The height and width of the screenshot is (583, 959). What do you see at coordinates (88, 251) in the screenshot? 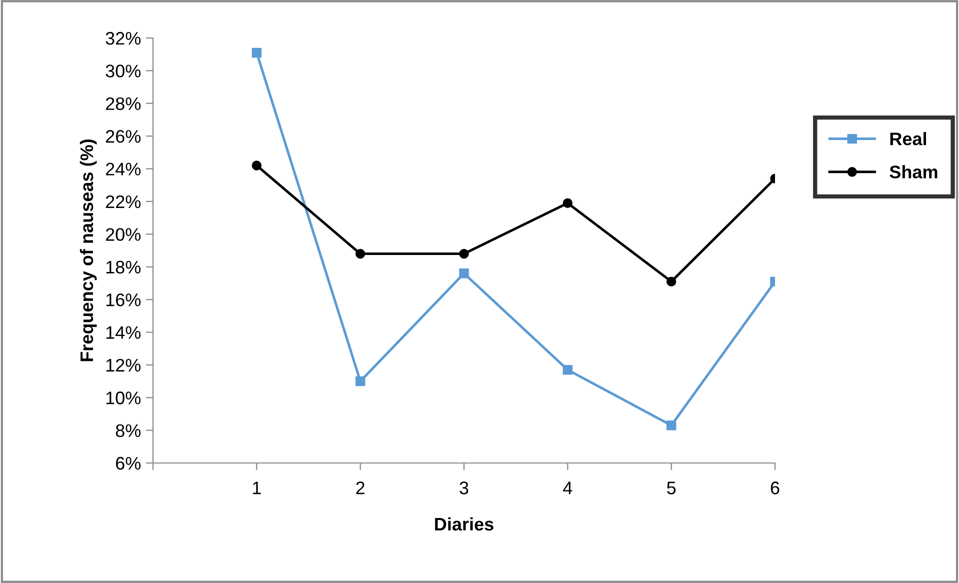
I see `y-axis-title: Frequency of nauseas (%)` at bounding box center [88, 251].